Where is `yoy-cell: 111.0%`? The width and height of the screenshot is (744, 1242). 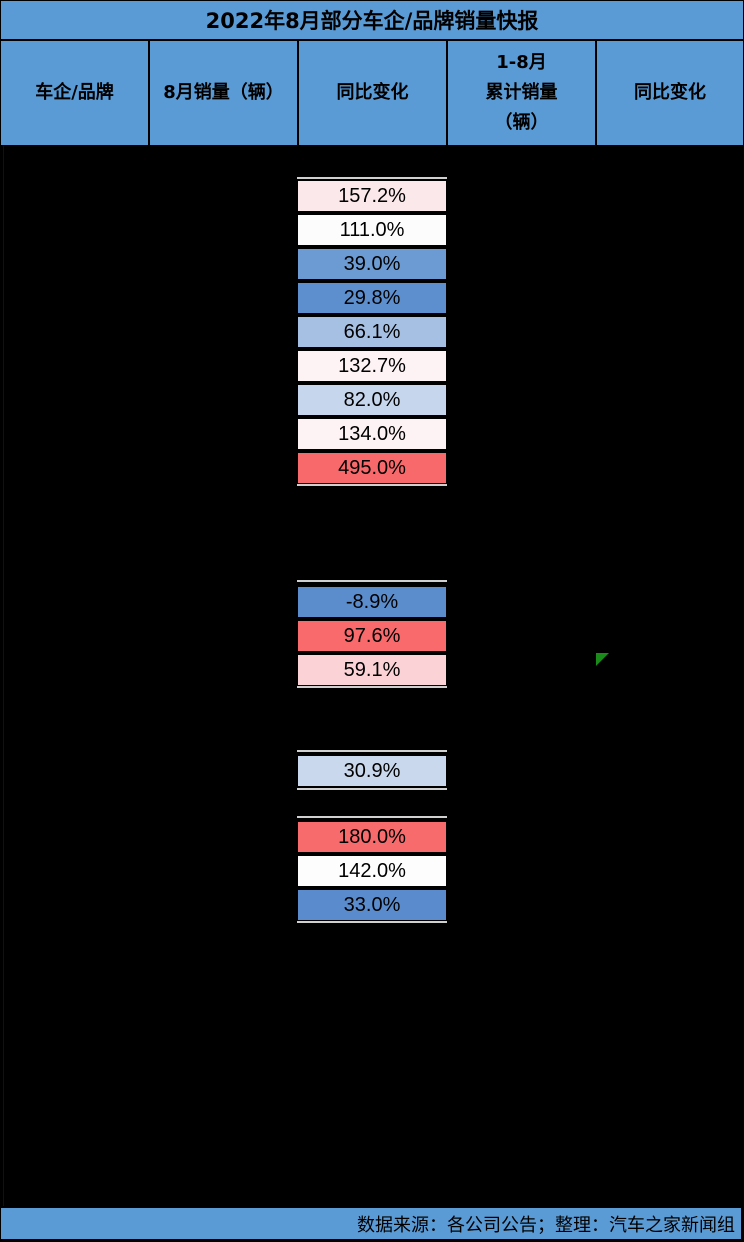
yoy-cell: 111.0% is located at coordinates (372, 230).